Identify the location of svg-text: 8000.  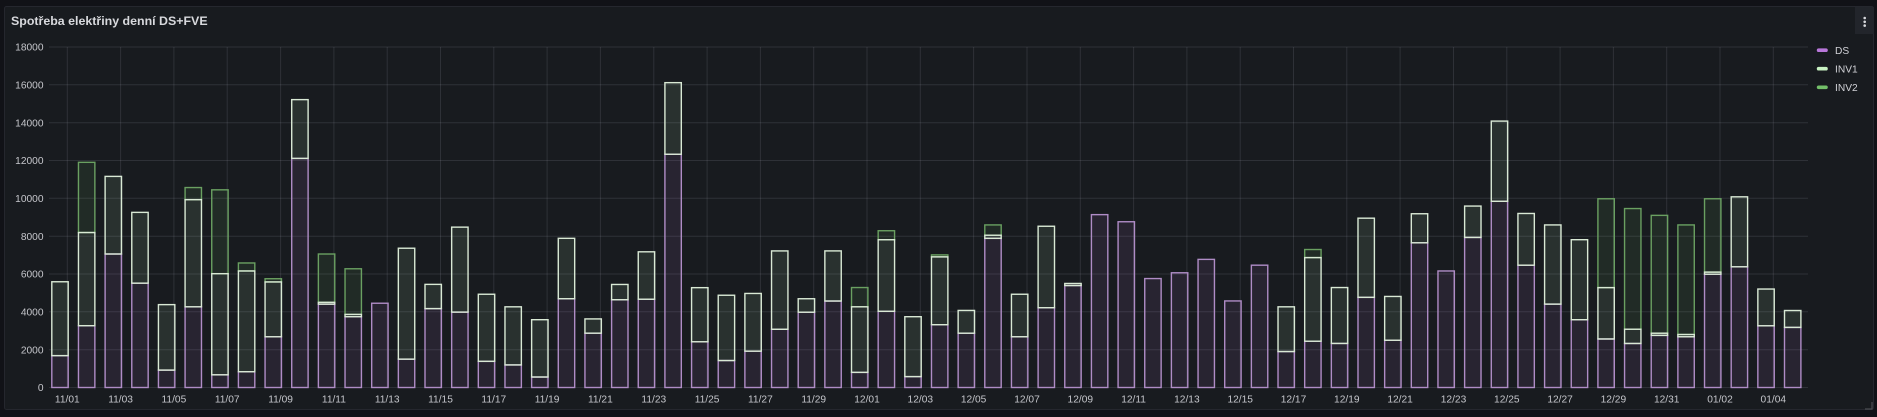
(32, 237).